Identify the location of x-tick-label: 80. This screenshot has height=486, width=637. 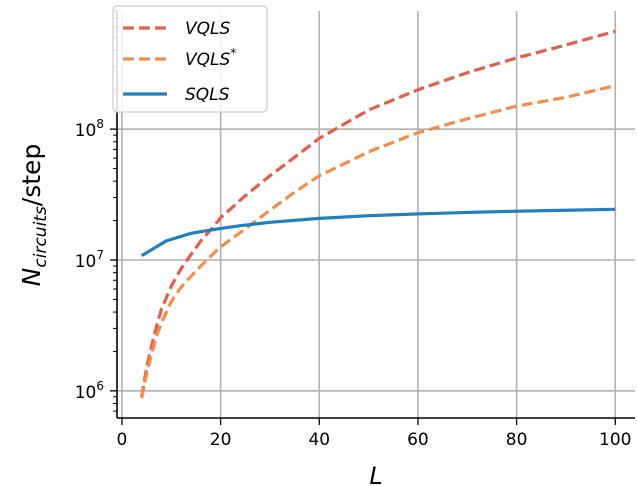
(517, 440).